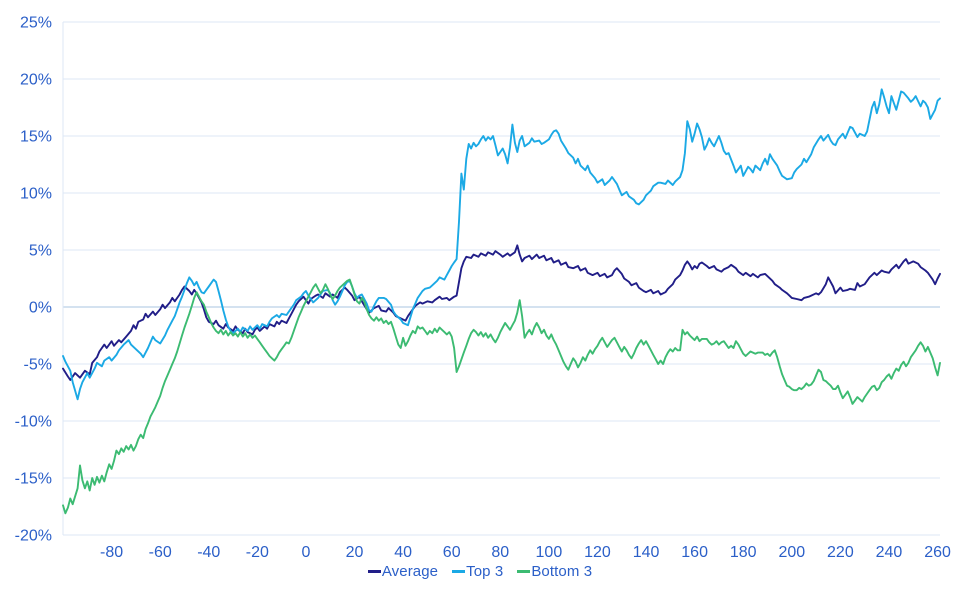 This screenshot has width=960, height=598. What do you see at coordinates (208, 552) in the screenshot?
I see `x-tick-label: -40` at bounding box center [208, 552].